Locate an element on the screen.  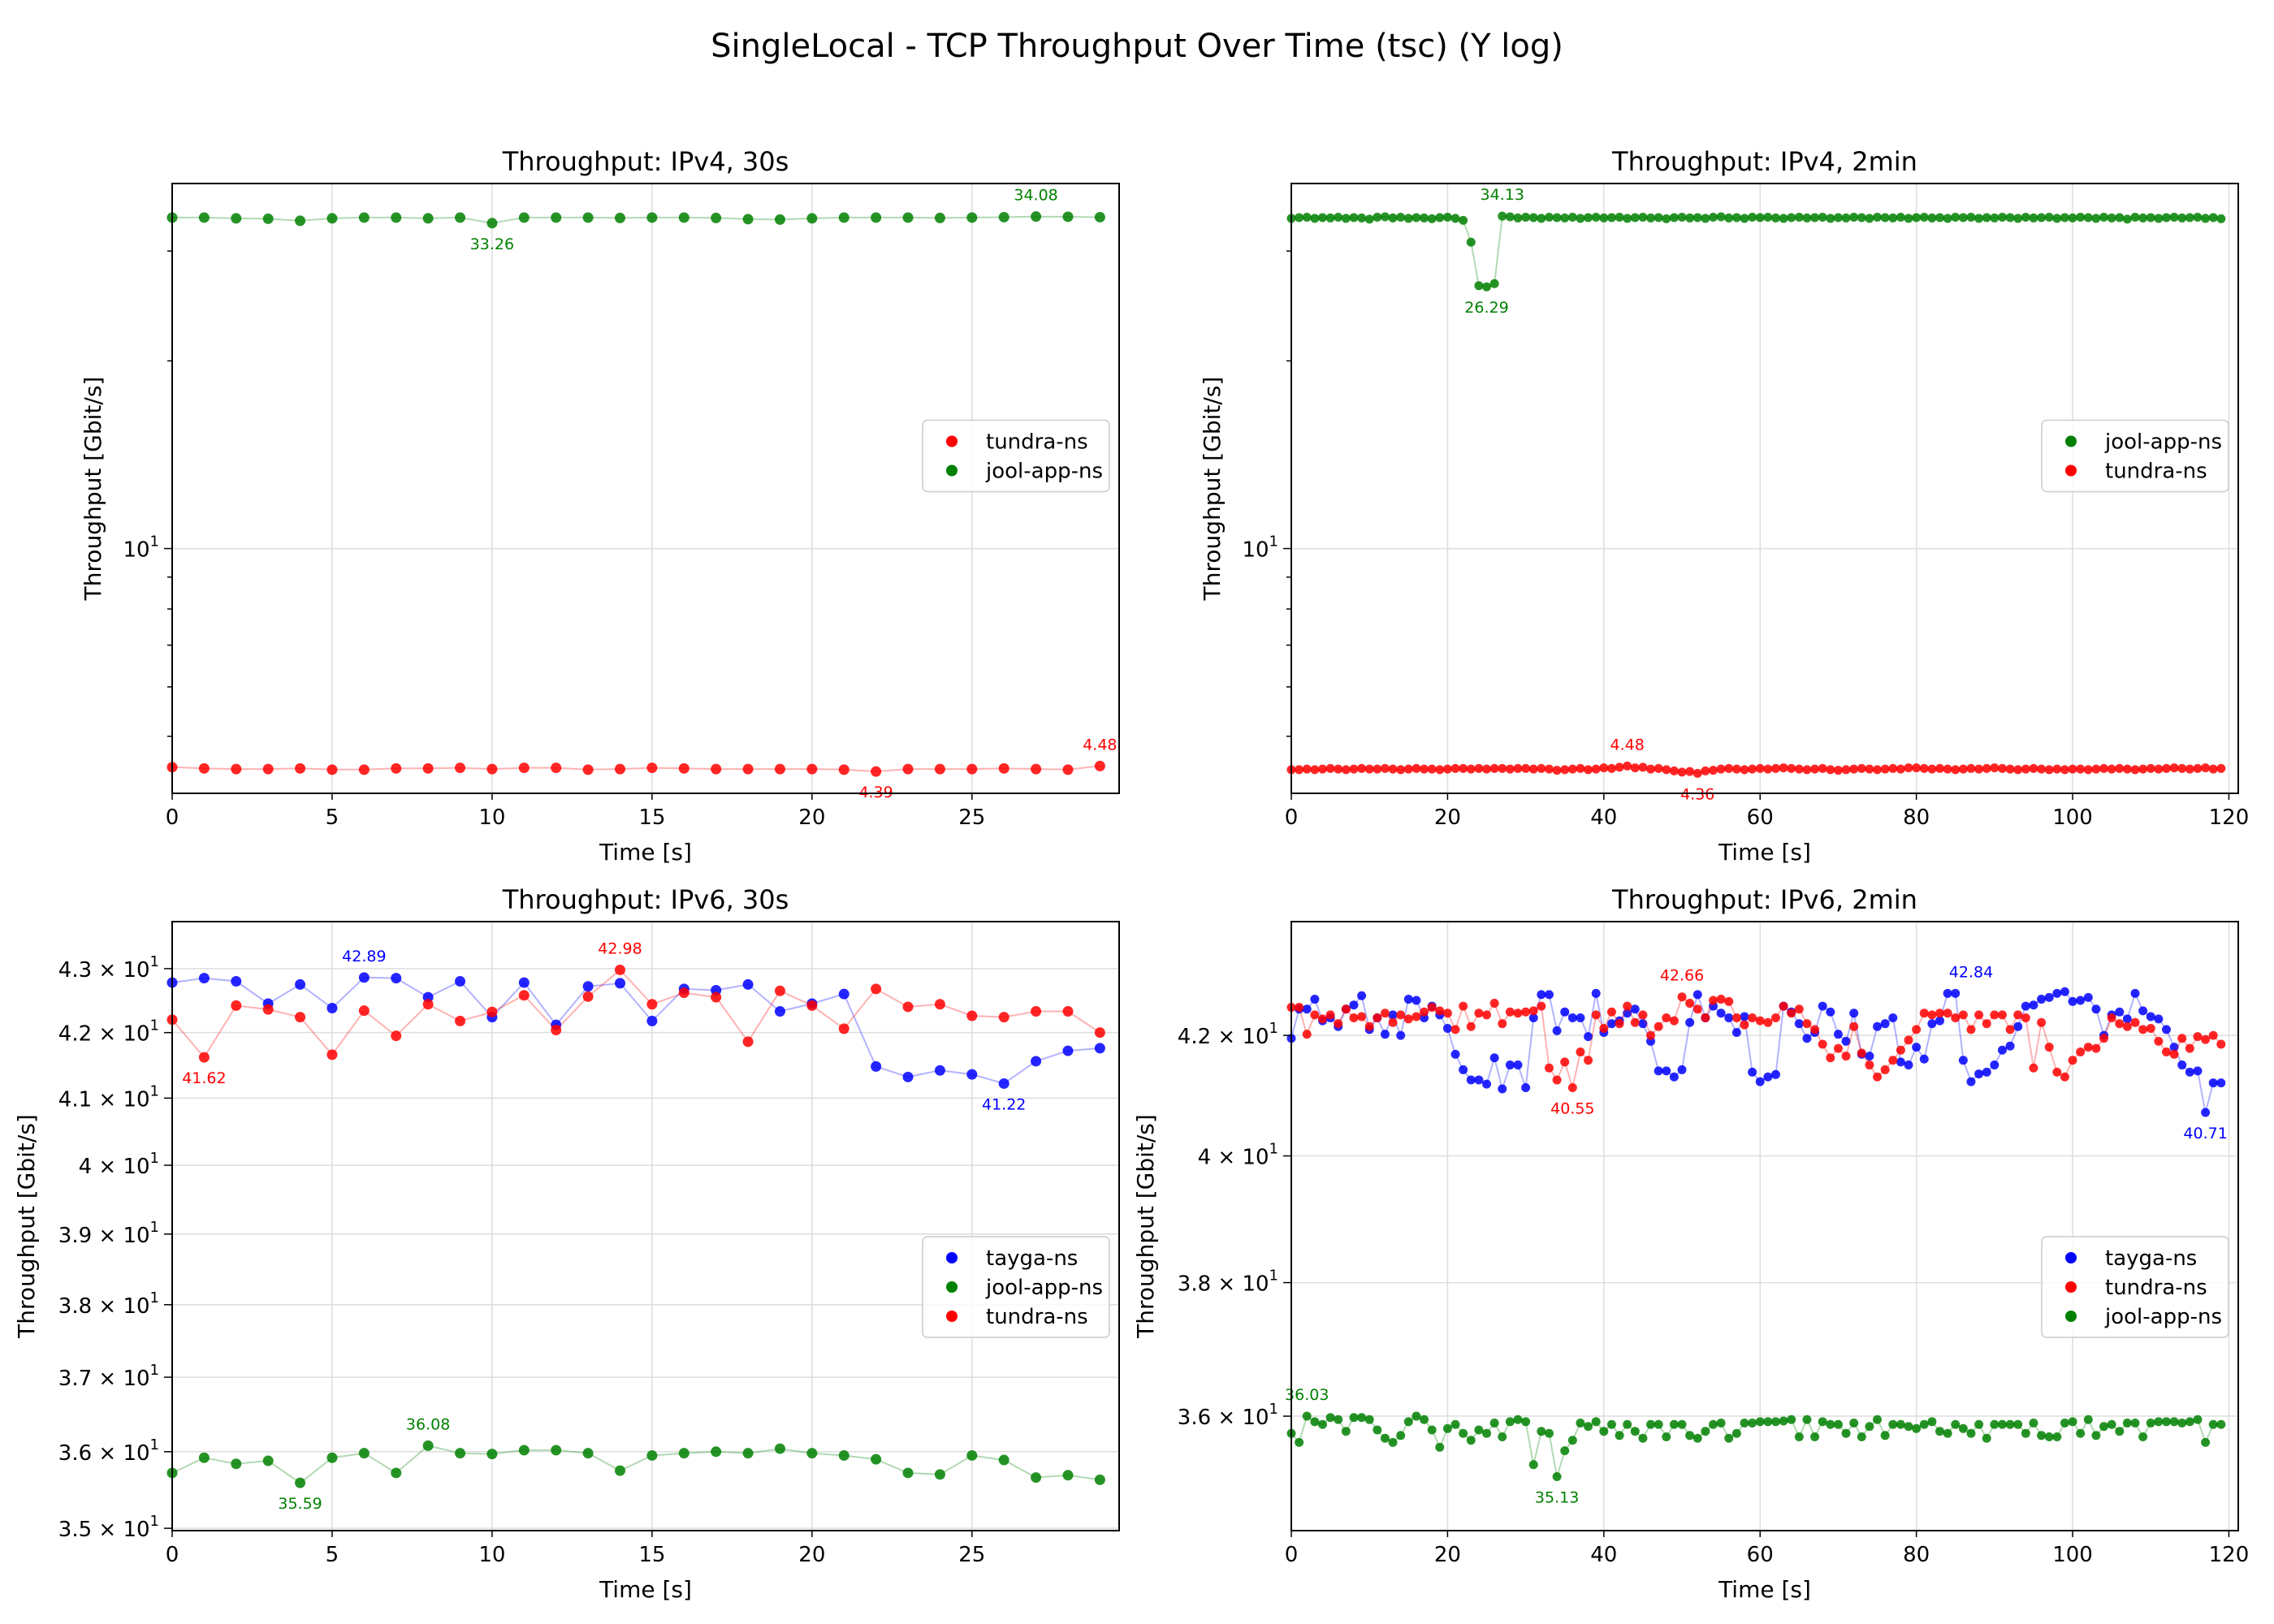
series-line is located at coordinates (636, 1014).